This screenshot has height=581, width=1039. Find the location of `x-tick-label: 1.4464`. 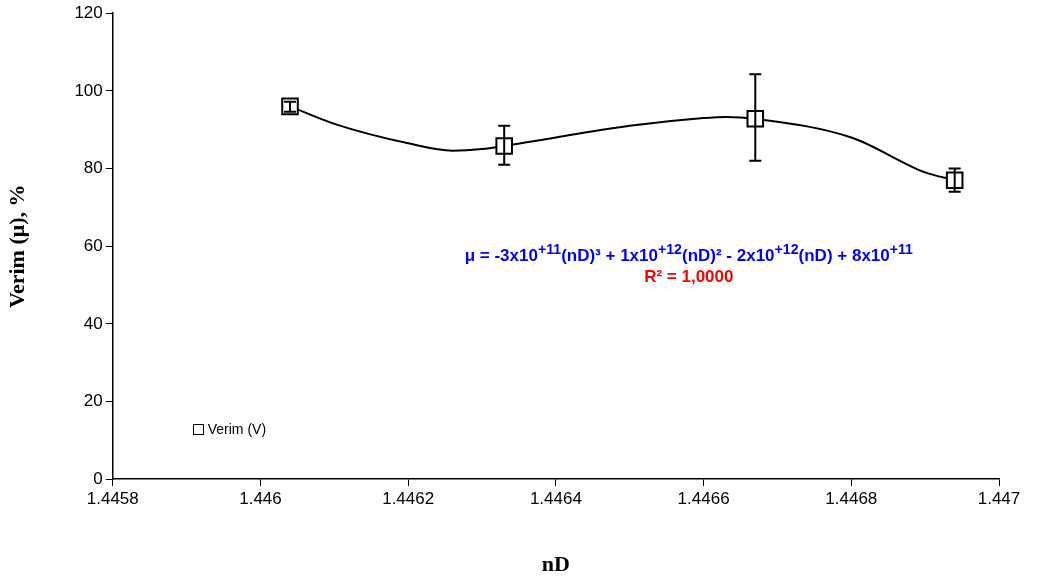

x-tick-label: 1.4464 is located at coordinates (555, 499).